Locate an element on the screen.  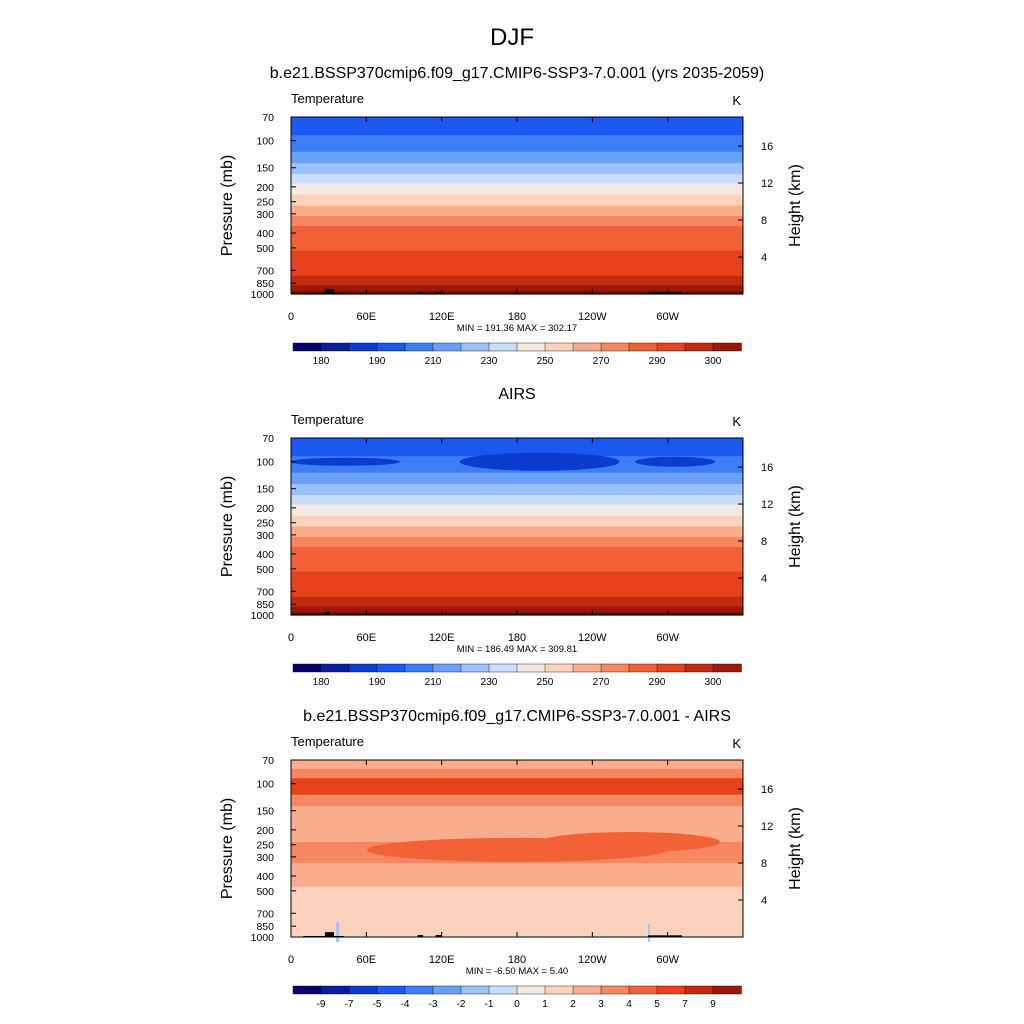
colorbar-label: -4 is located at coordinates (405, 1004).